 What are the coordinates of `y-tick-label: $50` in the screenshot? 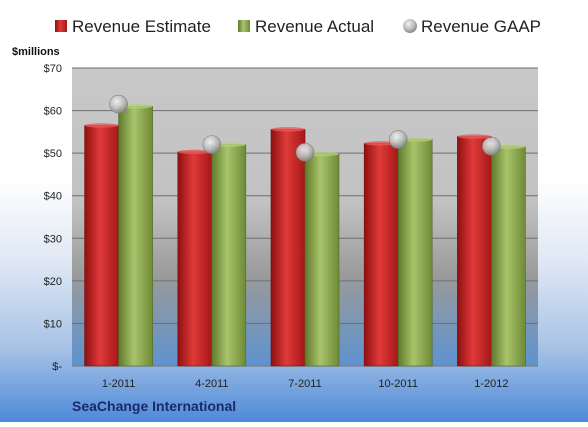 It's located at (53, 154).